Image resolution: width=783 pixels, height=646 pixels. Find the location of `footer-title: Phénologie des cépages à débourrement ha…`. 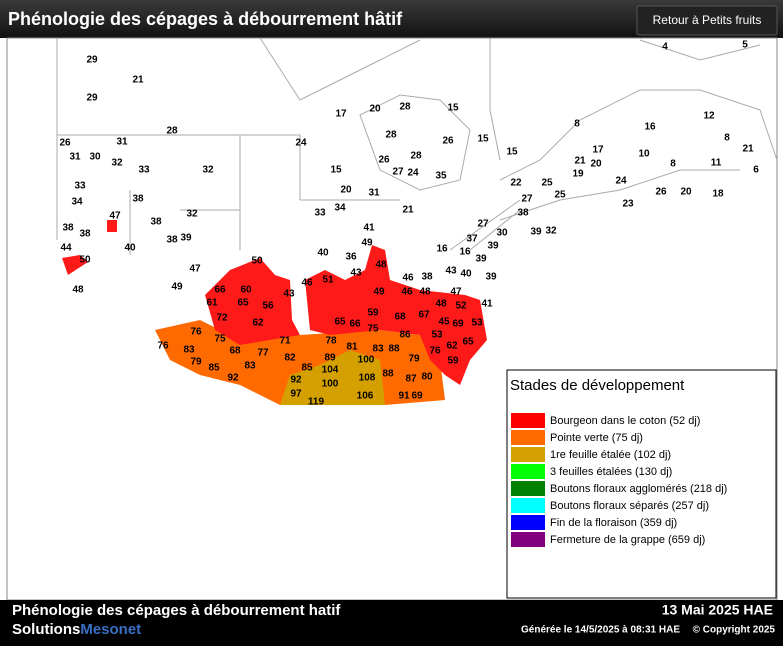

footer-title: Phénologie des cépages à débourrement ha… is located at coordinates (176, 610).